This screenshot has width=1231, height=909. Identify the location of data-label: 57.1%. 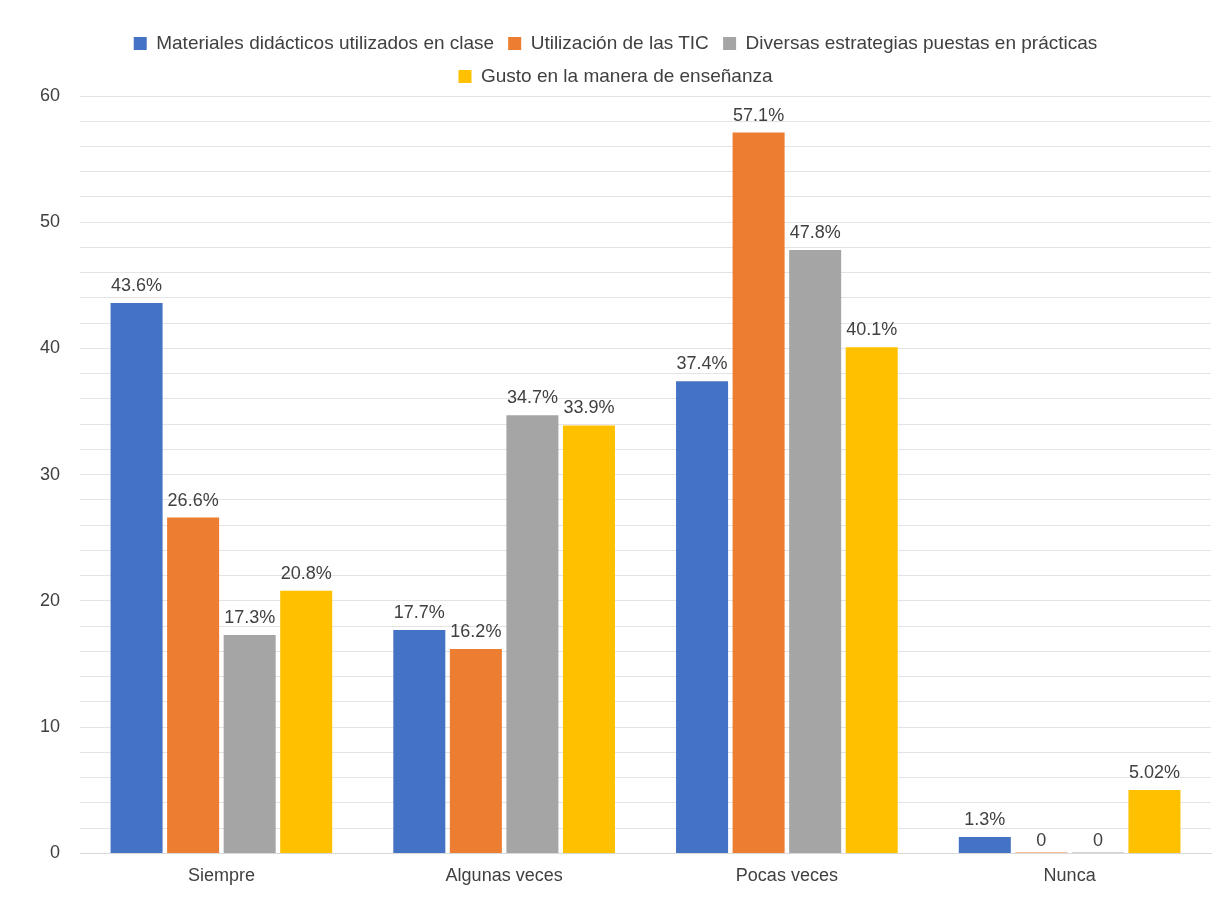
(759, 114).